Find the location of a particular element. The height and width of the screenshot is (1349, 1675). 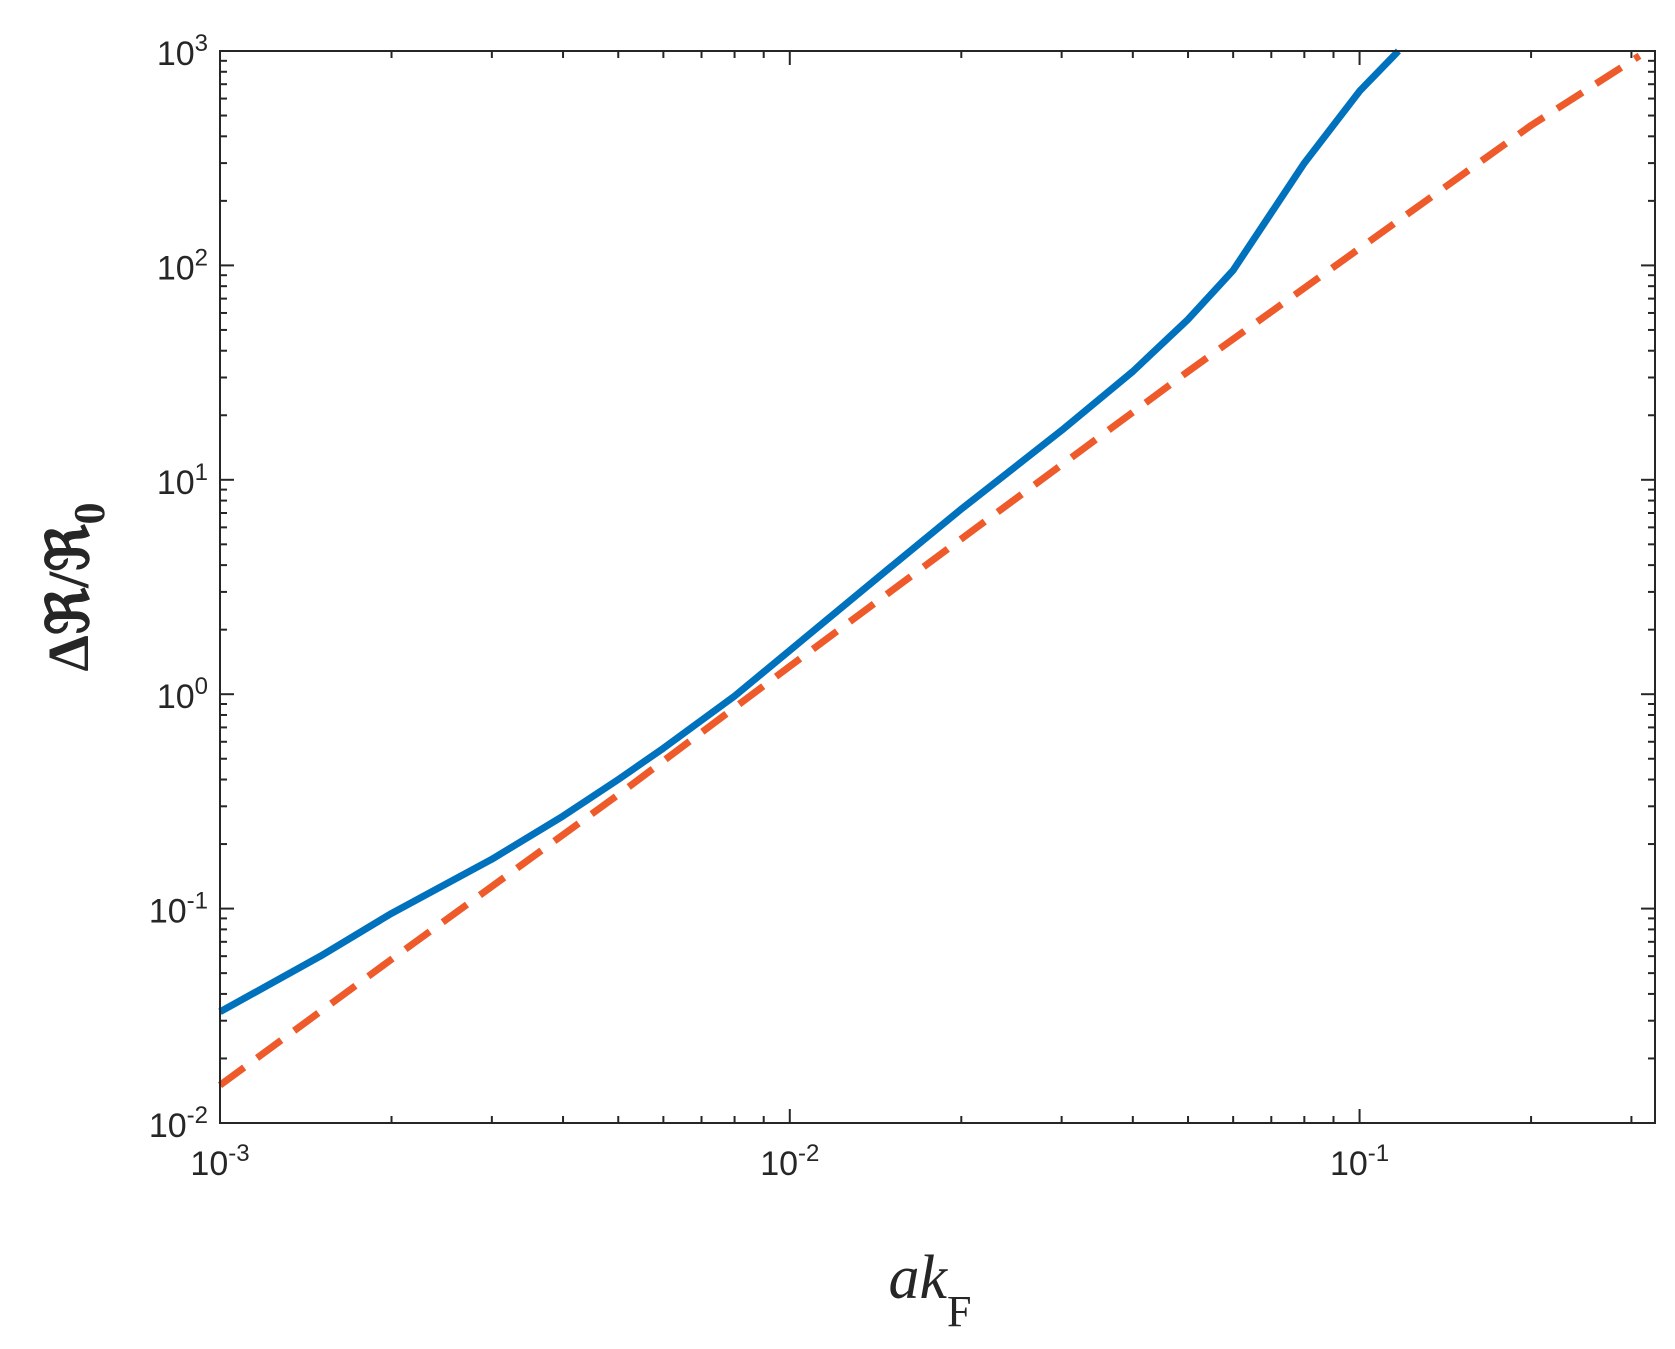

y-tick-label: 10¹ is located at coordinates (182, 480).